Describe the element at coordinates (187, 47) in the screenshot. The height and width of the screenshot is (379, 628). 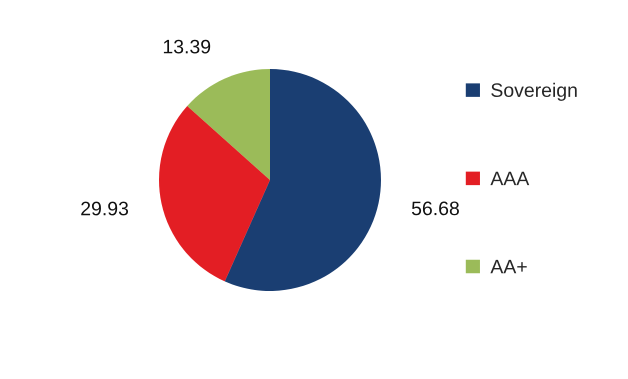
I see `data-label: 13.39` at that location.